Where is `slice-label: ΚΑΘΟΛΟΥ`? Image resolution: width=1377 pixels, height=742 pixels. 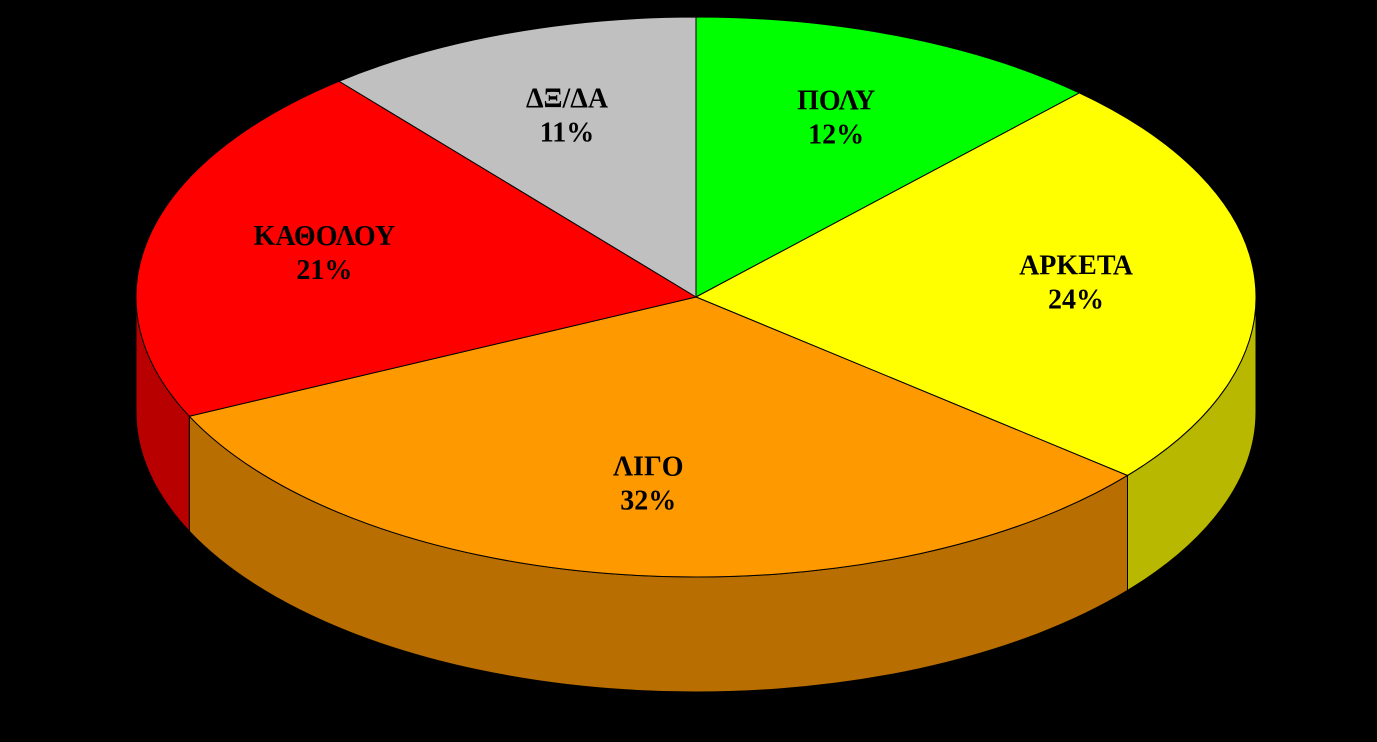 slice-label: ΚΑΘΟΛΟΥ is located at coordinates (325, 236).